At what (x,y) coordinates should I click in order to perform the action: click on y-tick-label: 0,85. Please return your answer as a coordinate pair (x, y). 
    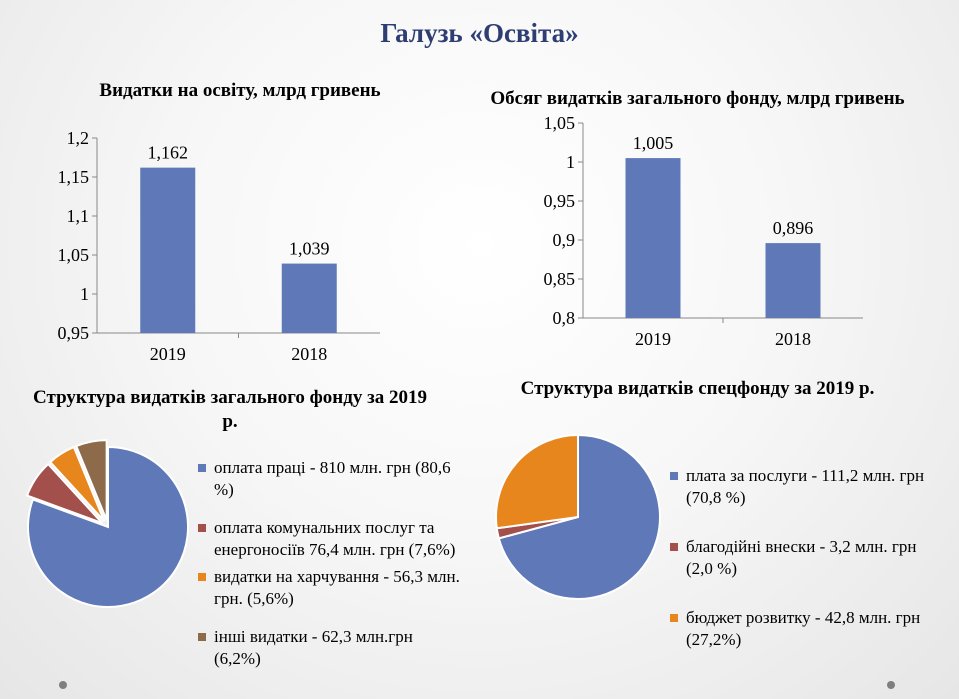
    Looking at the image, I should click on (560, 279).